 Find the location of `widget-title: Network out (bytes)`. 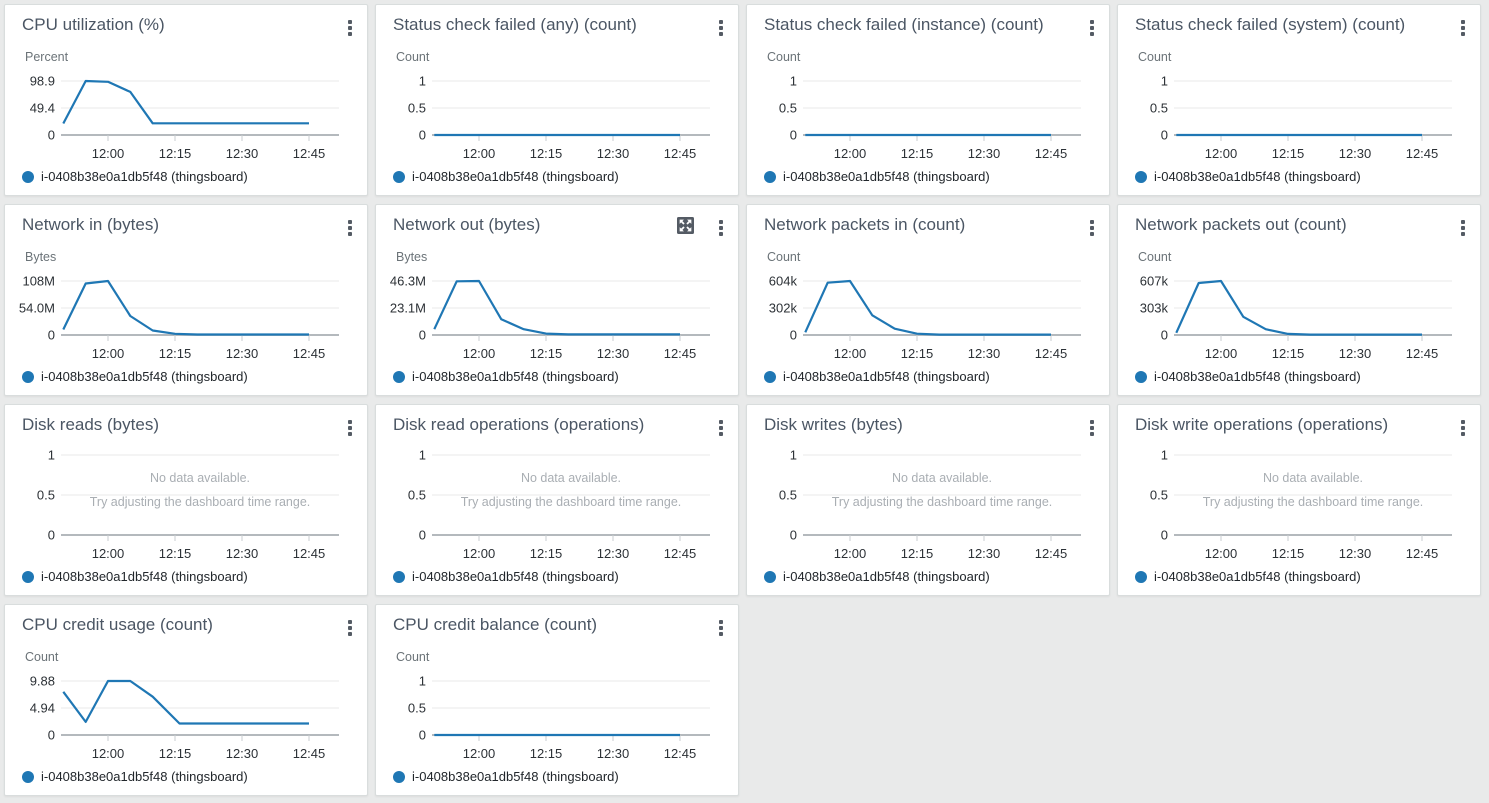

widget-title: Network out (bytes) is located at coordinates (467, 224).